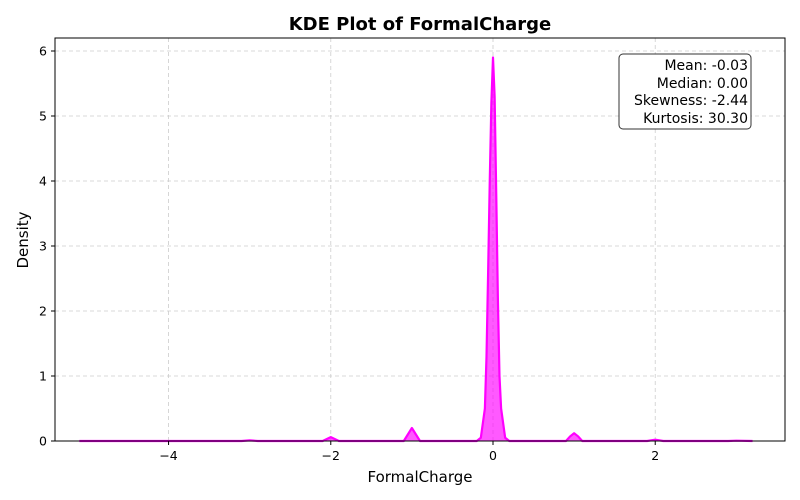 The width and height of the screenshot is (800, 500). Describe the element at coordinates (695, 119) in the screenshot. I see `stat-kurtosis: Kurtosis: 30.30` at that location.